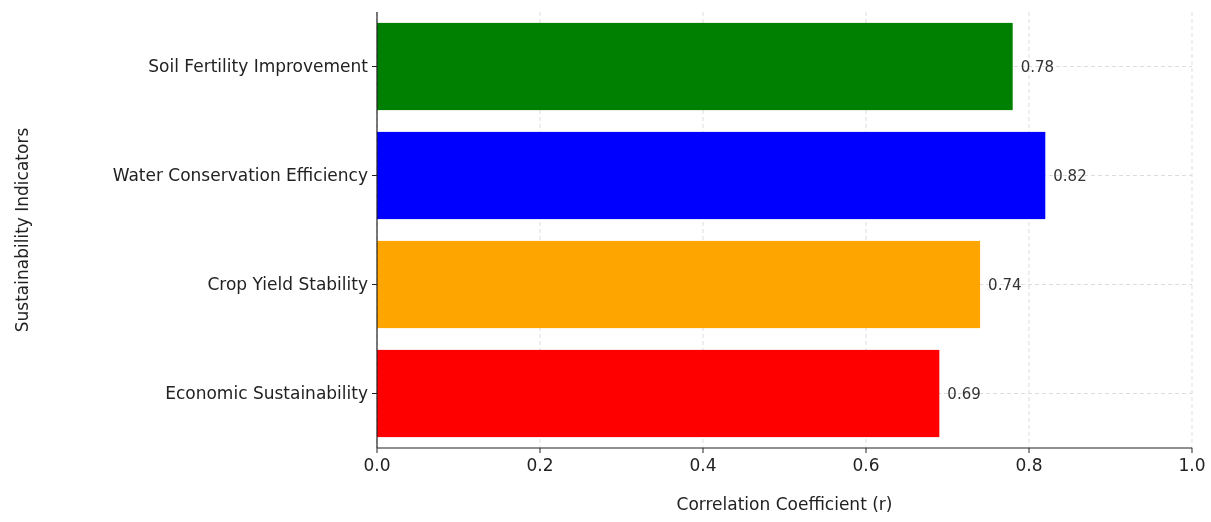 This screenshot has width=1211, height=522. Describe the element at coordinates (1070, 175) in the screenshot. I see `data-label: 0.82` at that location.